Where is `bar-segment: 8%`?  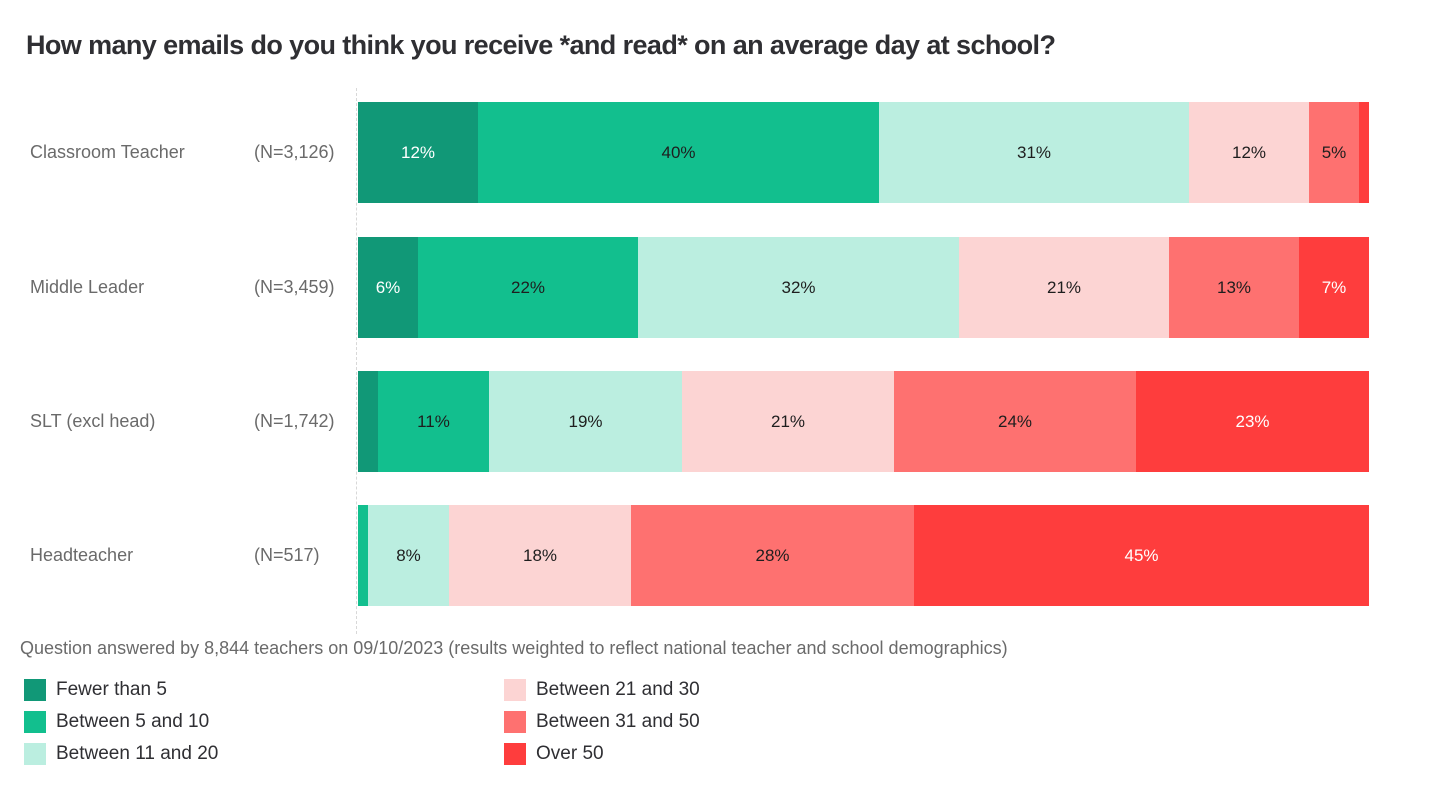 bar-segment: 8% is located at coordinates (408, 555).